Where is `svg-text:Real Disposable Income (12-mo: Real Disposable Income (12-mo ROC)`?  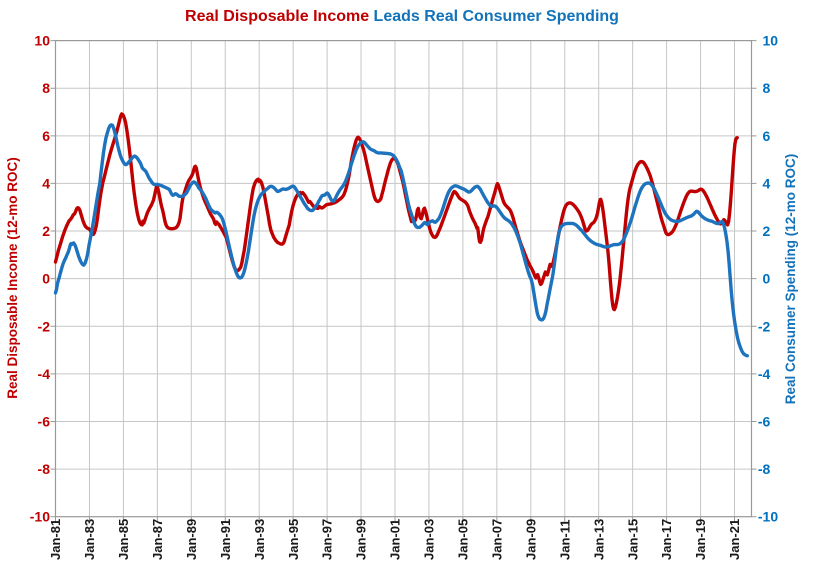
svg-text:Real Disposable Income (12-mo: Real Disposable Income (12-mo ROC) is located at coordinates (12, 278).